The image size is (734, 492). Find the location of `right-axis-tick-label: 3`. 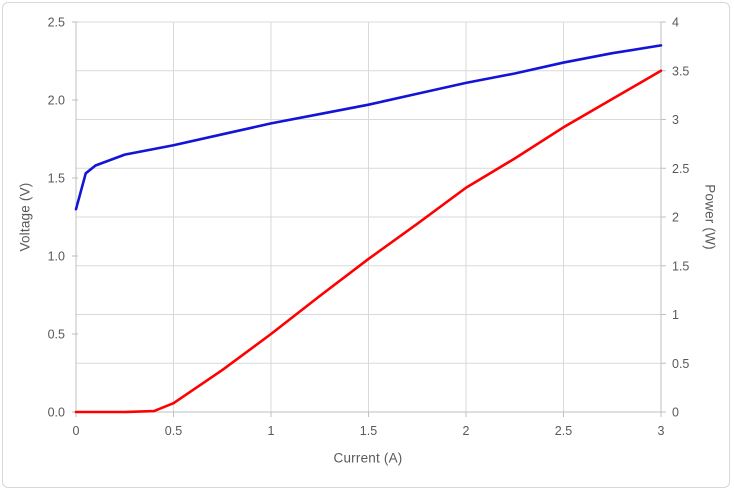

right-axis-tick-label: 3 is located at coordinates (675, 120).